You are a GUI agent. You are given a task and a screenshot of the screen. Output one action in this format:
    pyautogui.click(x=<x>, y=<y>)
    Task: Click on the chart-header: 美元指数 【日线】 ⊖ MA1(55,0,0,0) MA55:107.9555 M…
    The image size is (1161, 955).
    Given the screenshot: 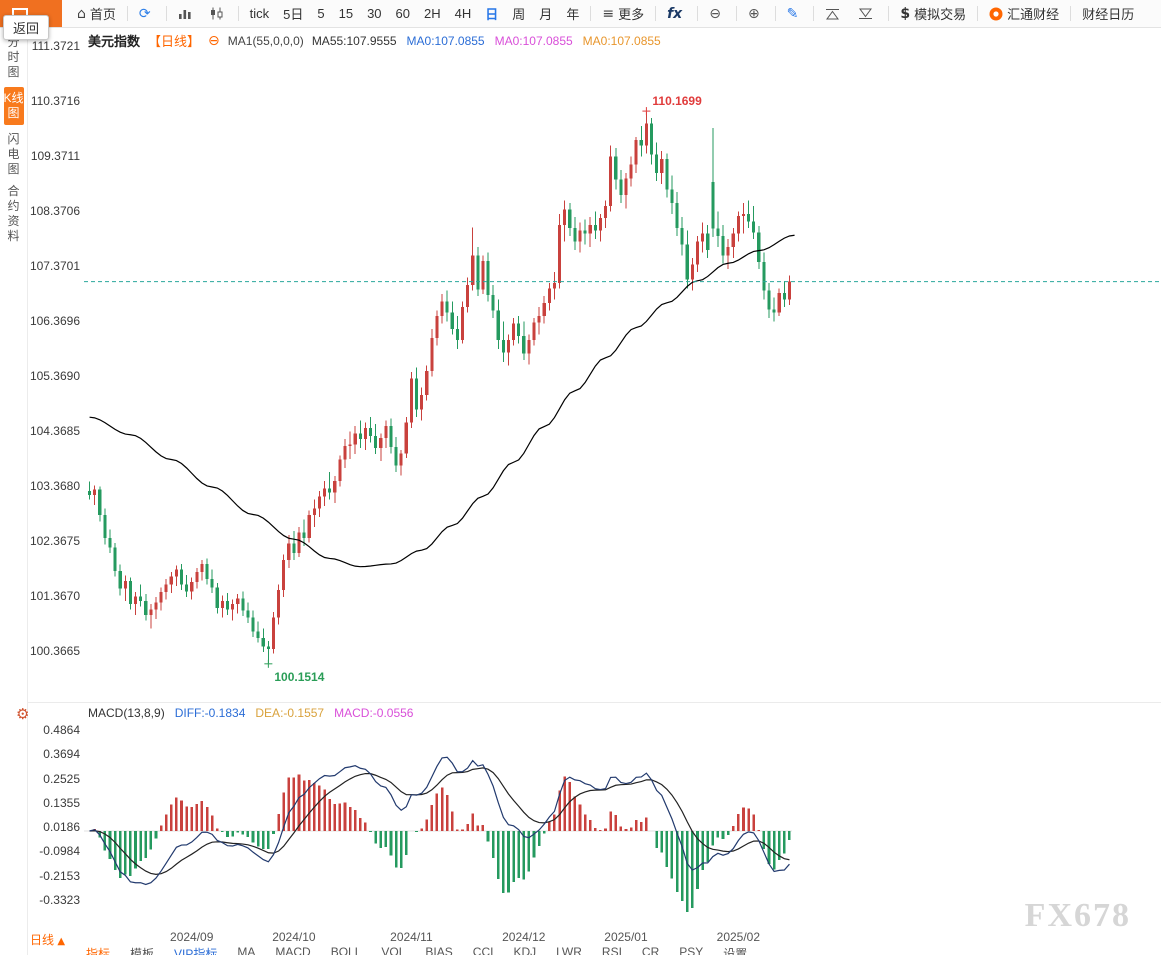 What is the action you would take?
    pyautogui.click(x=379, y=40)
    